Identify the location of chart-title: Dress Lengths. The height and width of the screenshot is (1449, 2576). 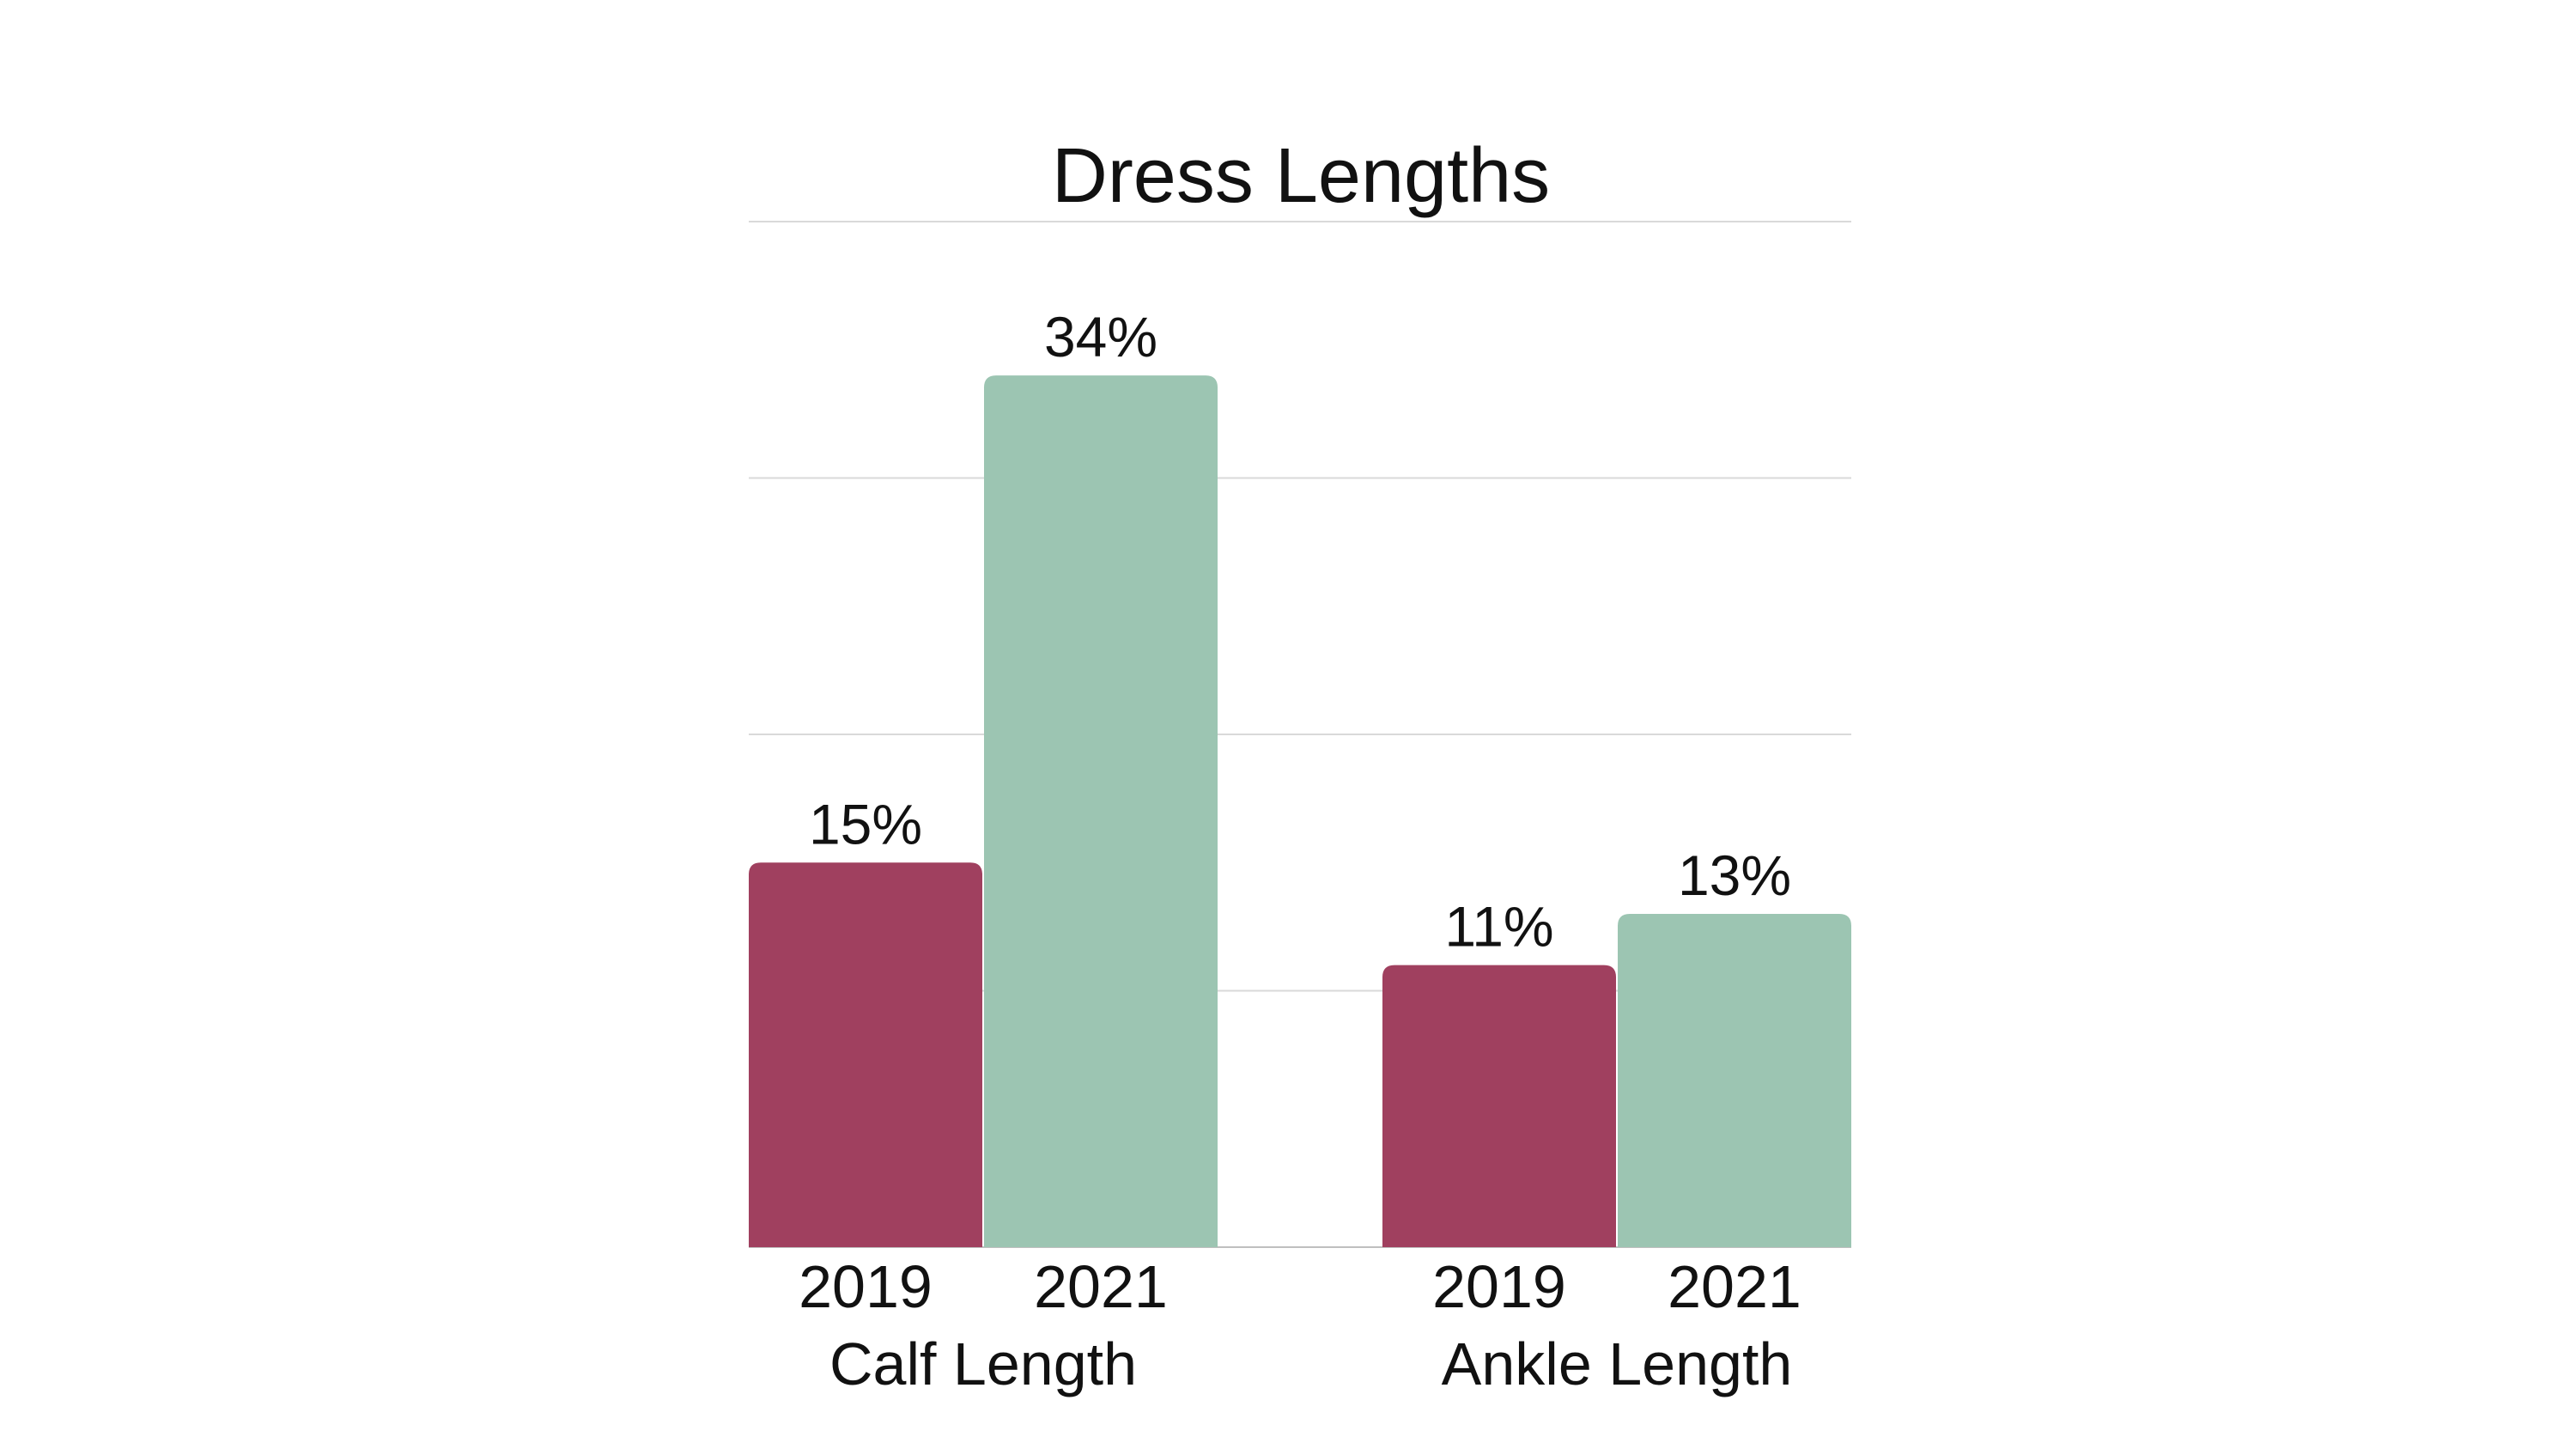
(1301, 176).